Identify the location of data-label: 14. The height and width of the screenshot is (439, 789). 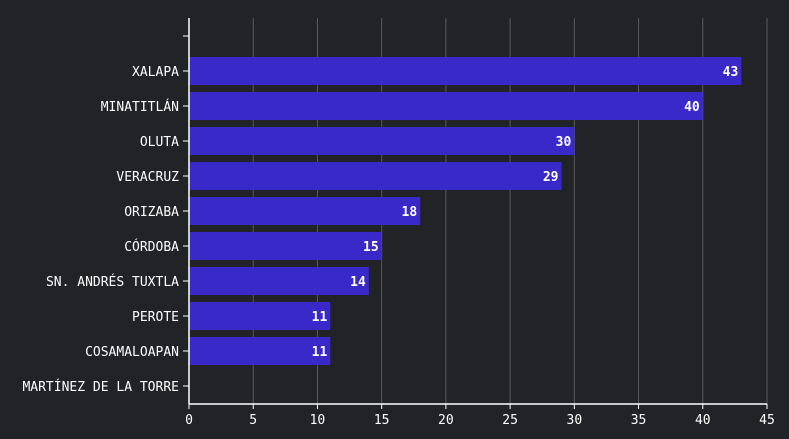
(358, 282).